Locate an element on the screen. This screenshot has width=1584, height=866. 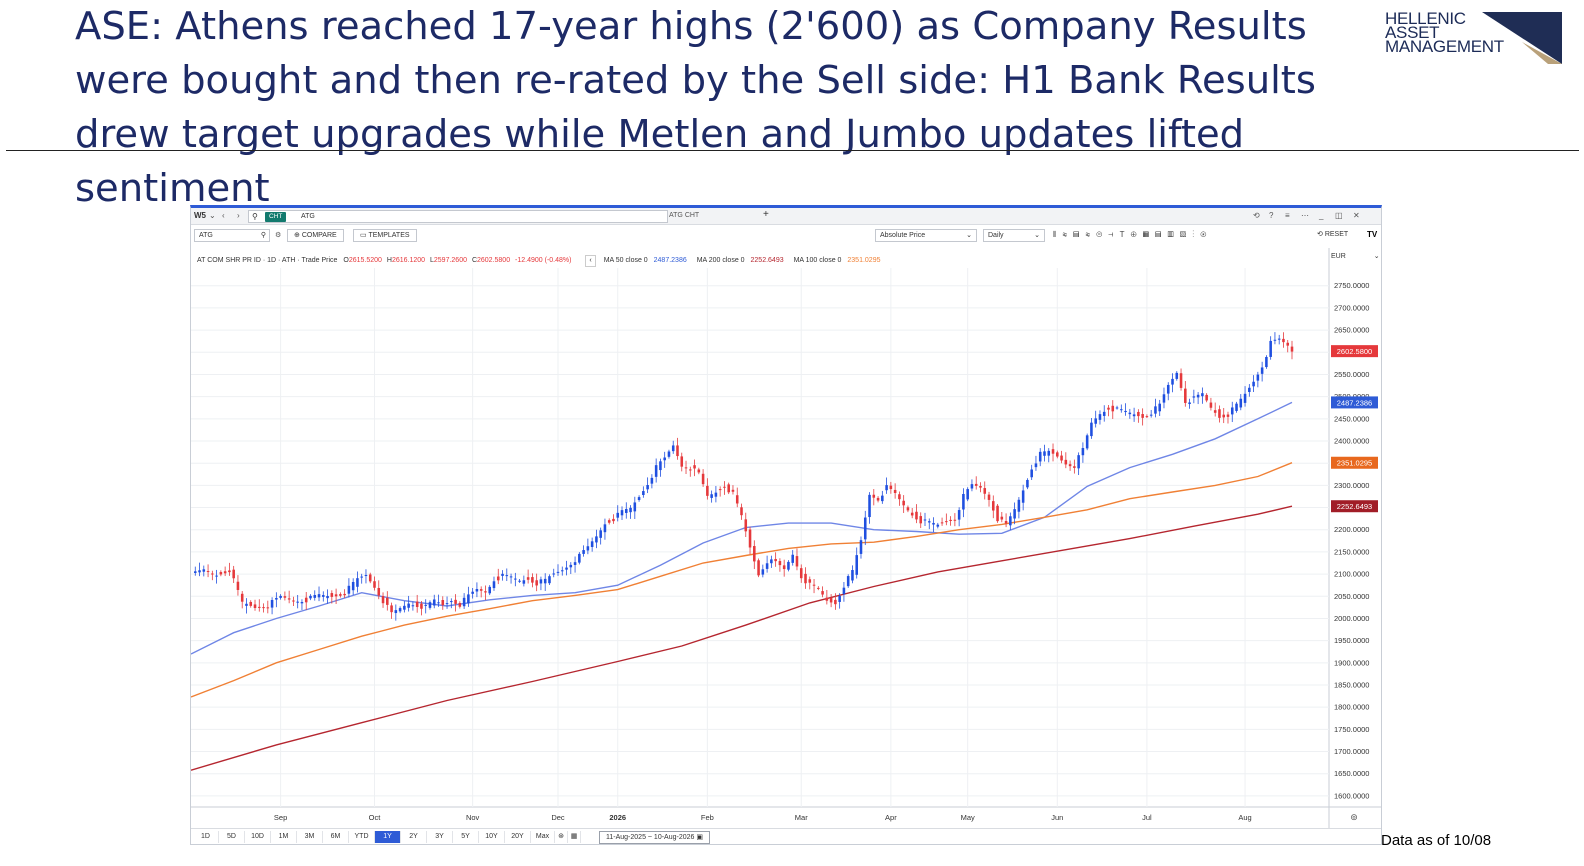
minimize-icon: _ is located at coordinates (1321, 215).